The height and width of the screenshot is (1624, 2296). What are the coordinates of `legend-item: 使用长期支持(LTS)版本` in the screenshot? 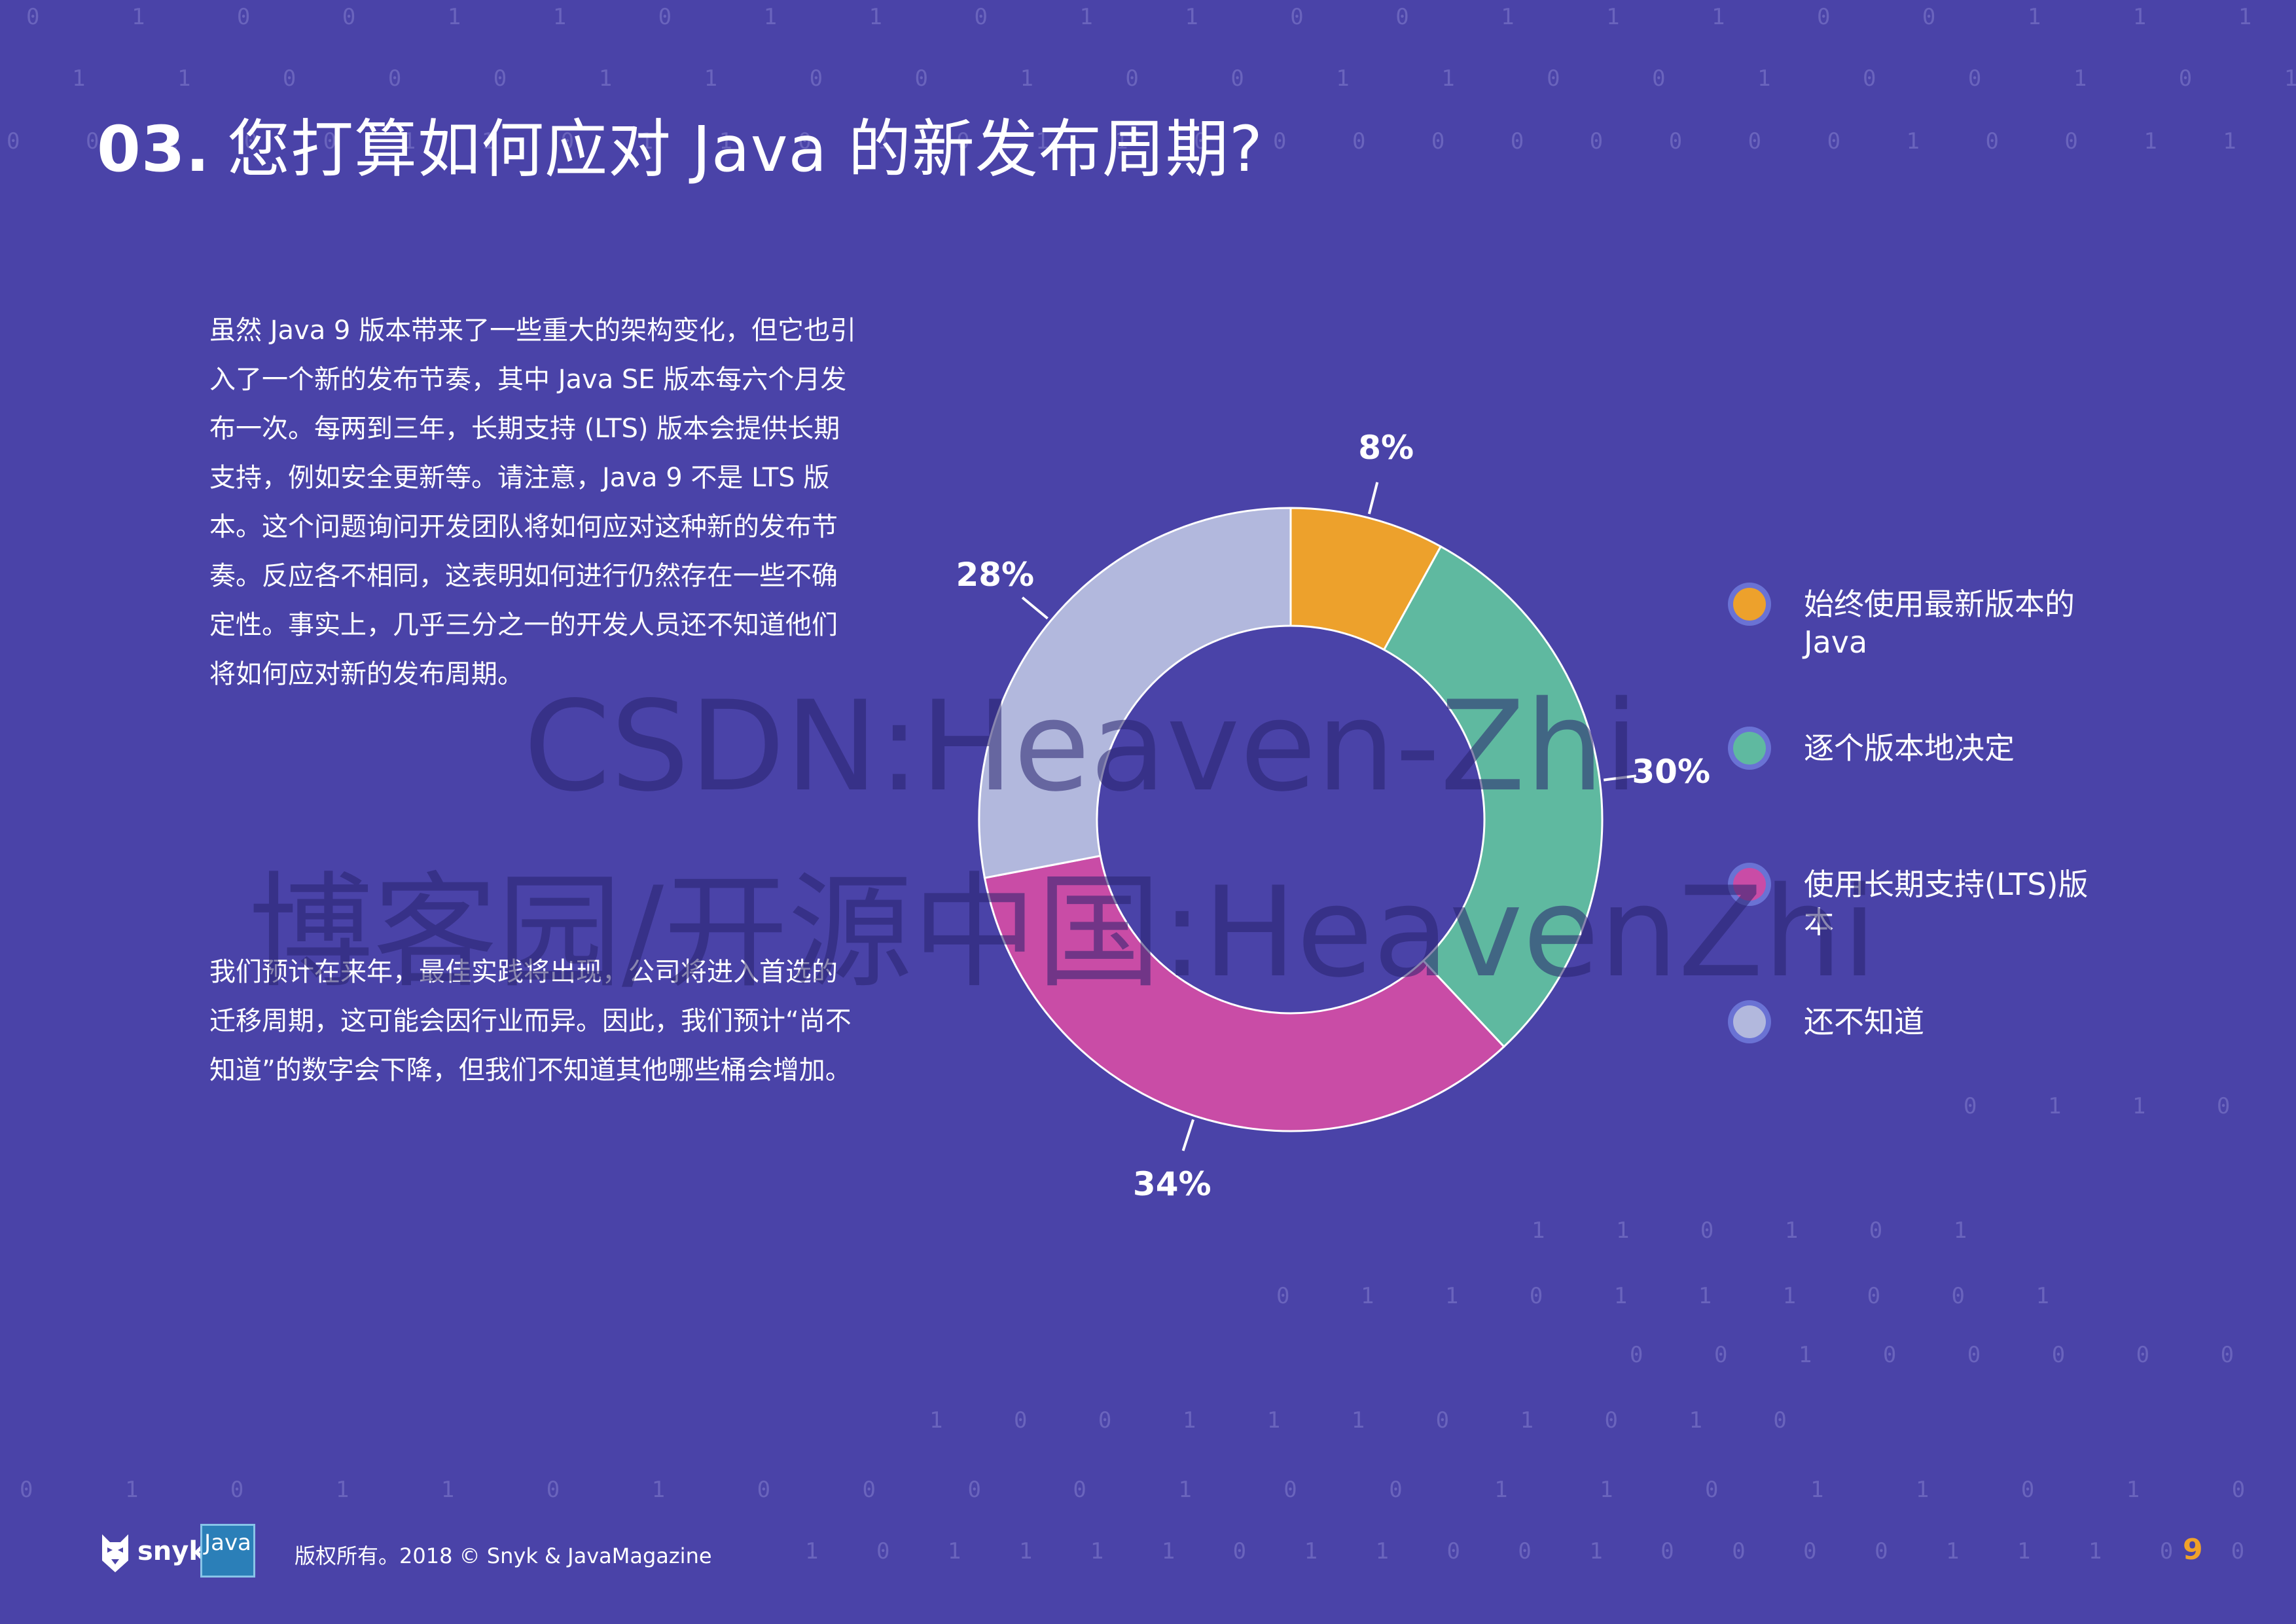 It's located at (1976, 902).